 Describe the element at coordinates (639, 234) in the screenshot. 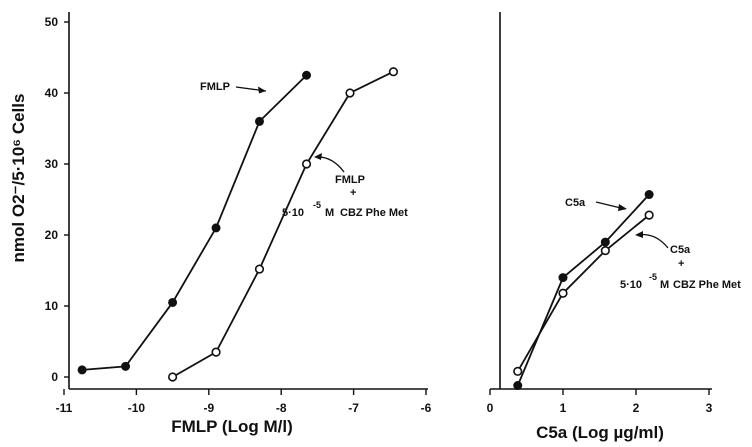

I see `annotation-c5a-cbz-arrowhead` at that location.